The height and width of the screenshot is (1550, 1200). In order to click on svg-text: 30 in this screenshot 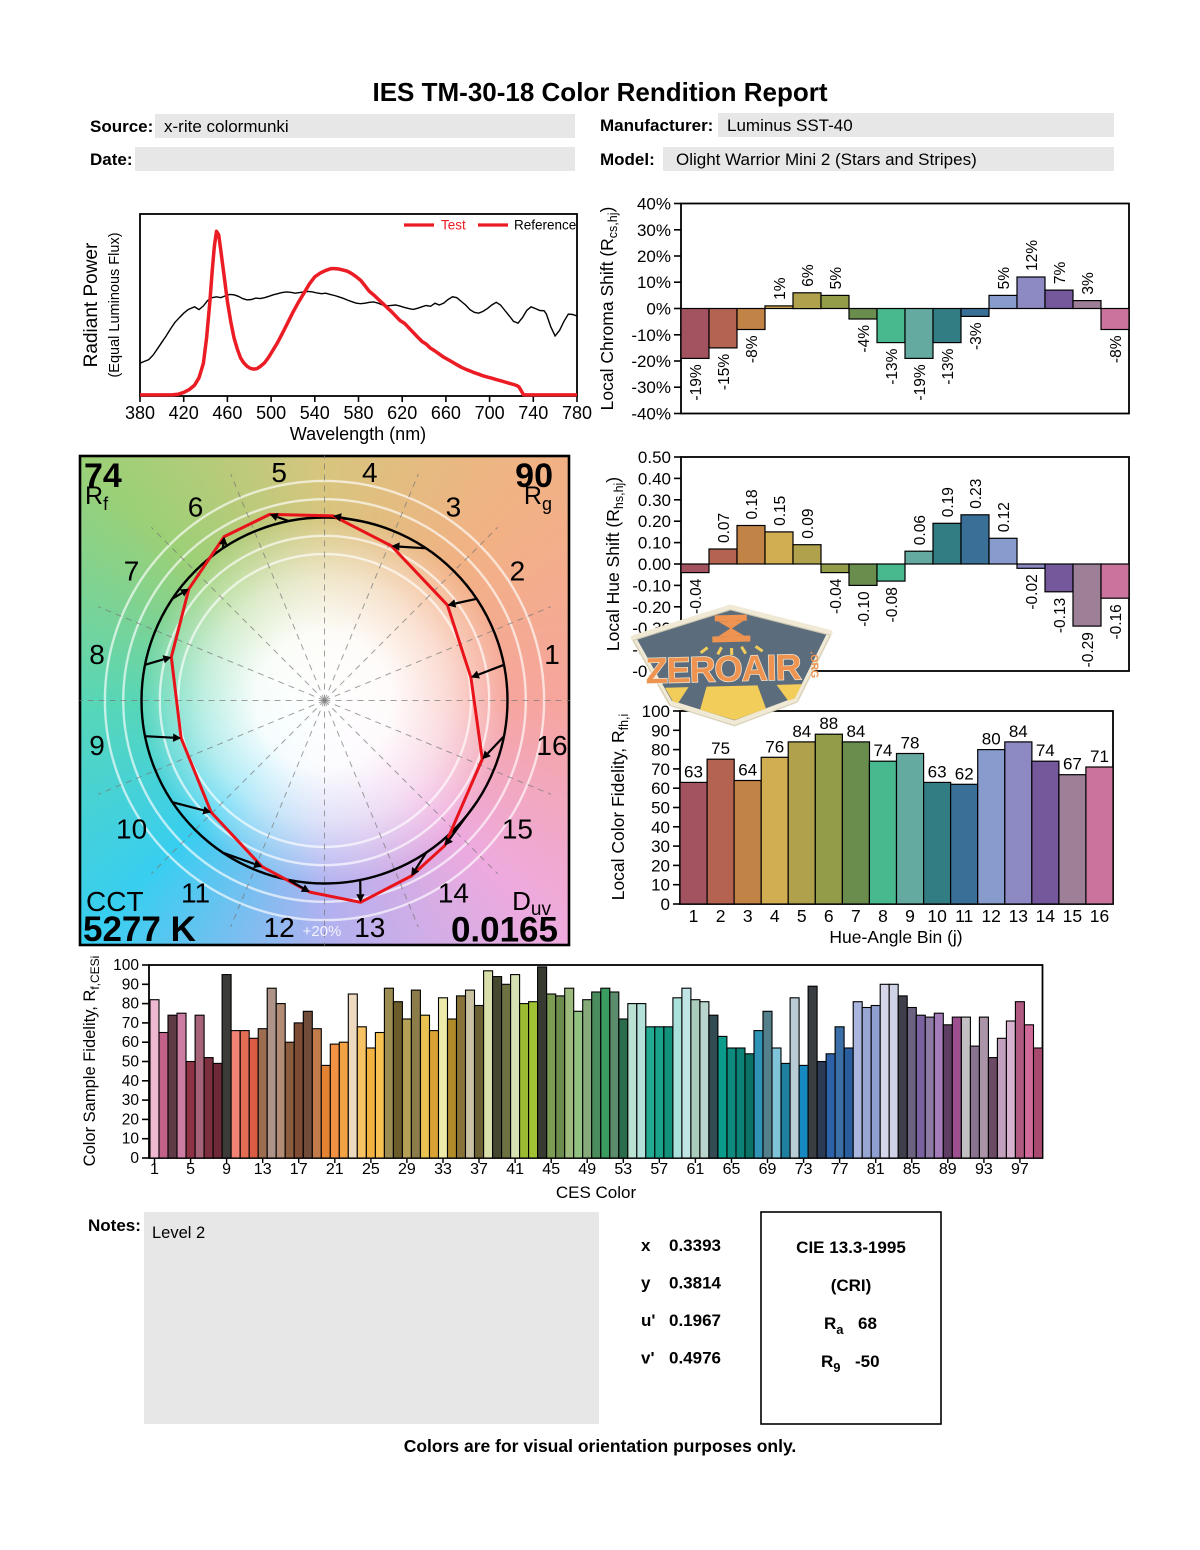, I will do `click(131, 1100)`.